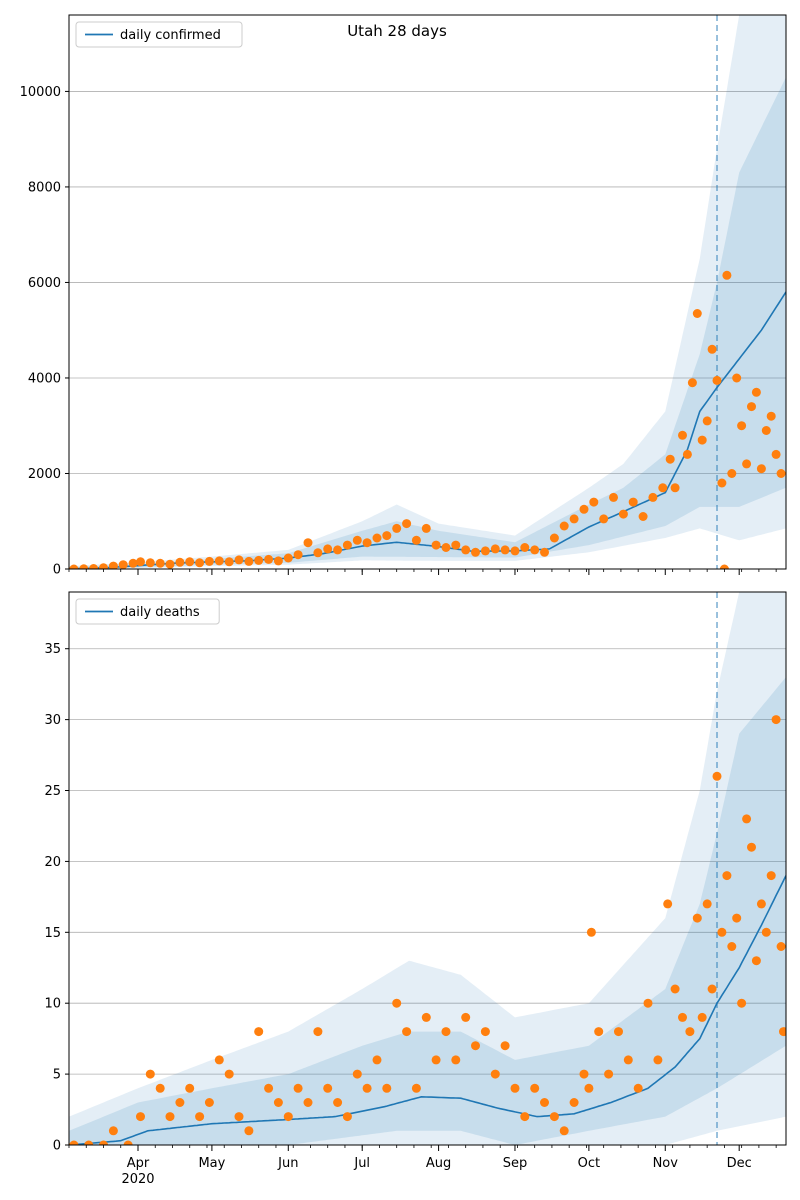  What do you see at coordinates (52, 933) in the screenshot?
I see `y-tick-label: 15` at bounding box center [52, 933].